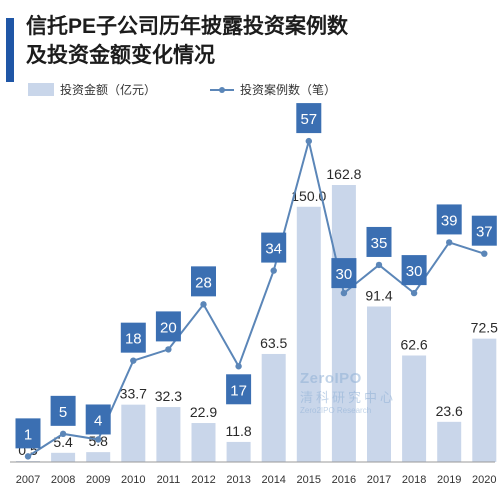  What do you see at coordinates (336, 410) in the screenshot?
I see `watermark-en-text: Zero2IPO Research` at bounding box center [336, 410].